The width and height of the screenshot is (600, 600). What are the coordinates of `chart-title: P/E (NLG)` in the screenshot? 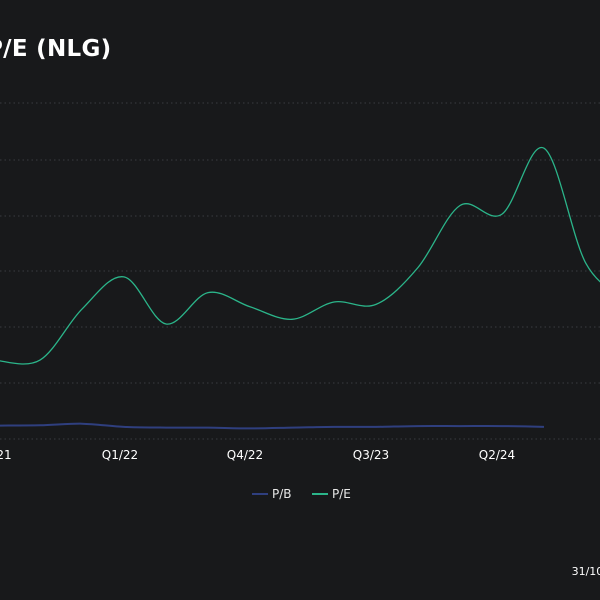 It's located at (56, 49).